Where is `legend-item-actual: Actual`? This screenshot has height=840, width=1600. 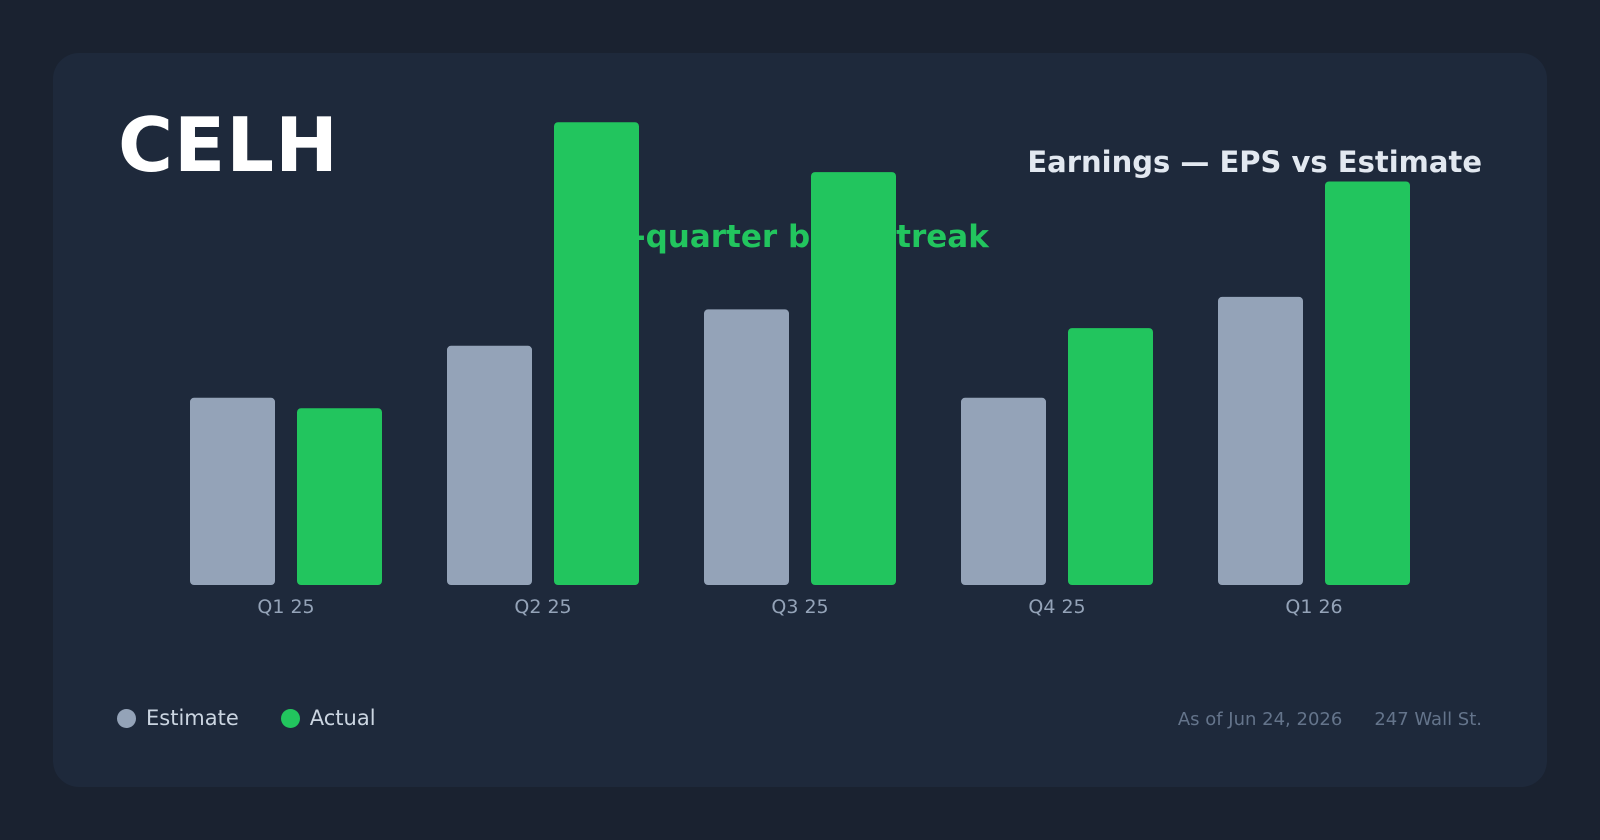 legend-item-actual: Actual is located at coordinates (328, 718).